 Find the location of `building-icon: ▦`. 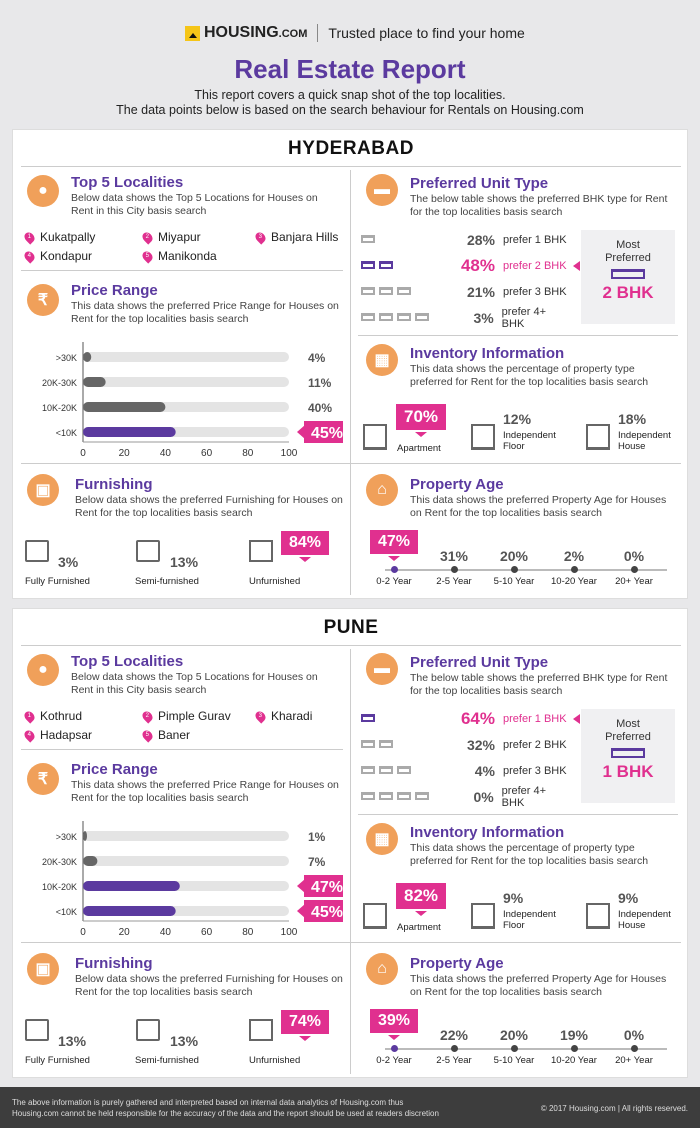

building-icon: ▦ is located at coordinates (382, 839).